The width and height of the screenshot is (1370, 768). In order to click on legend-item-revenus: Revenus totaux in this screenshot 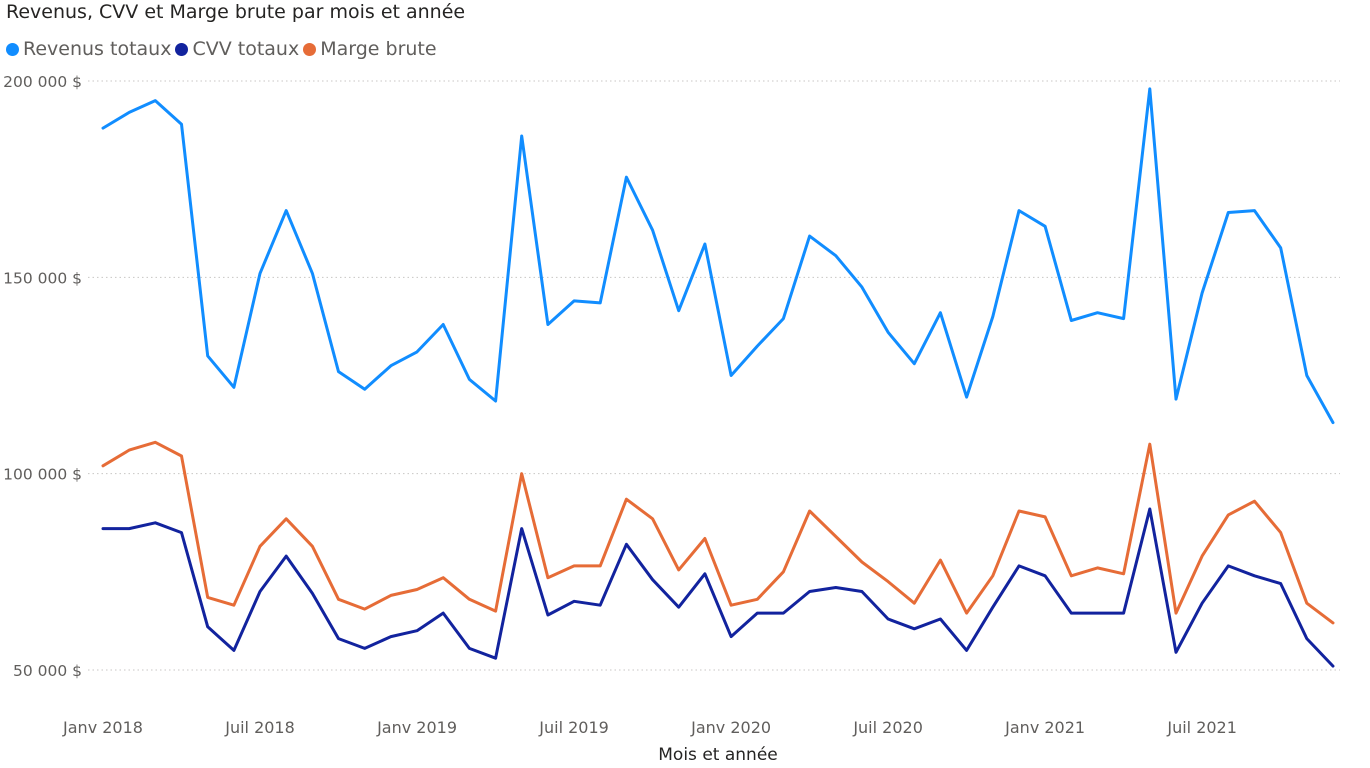, I will do `click(88, 49)`.